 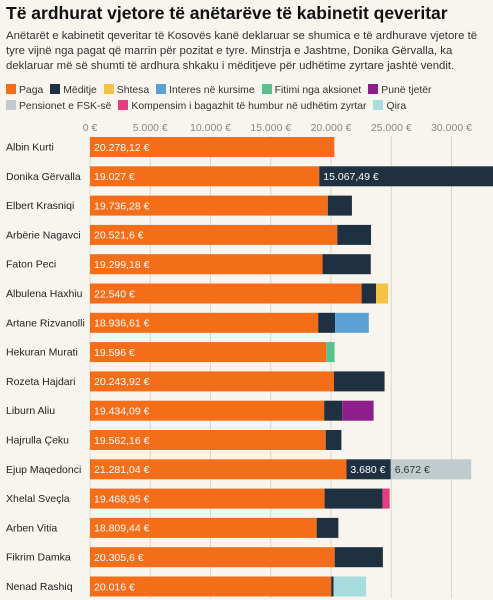 What do you see at coordinates (38, 558) in the screenshot?
I see `row-label: Fikrim Damka` at bounding box center [38, 558].